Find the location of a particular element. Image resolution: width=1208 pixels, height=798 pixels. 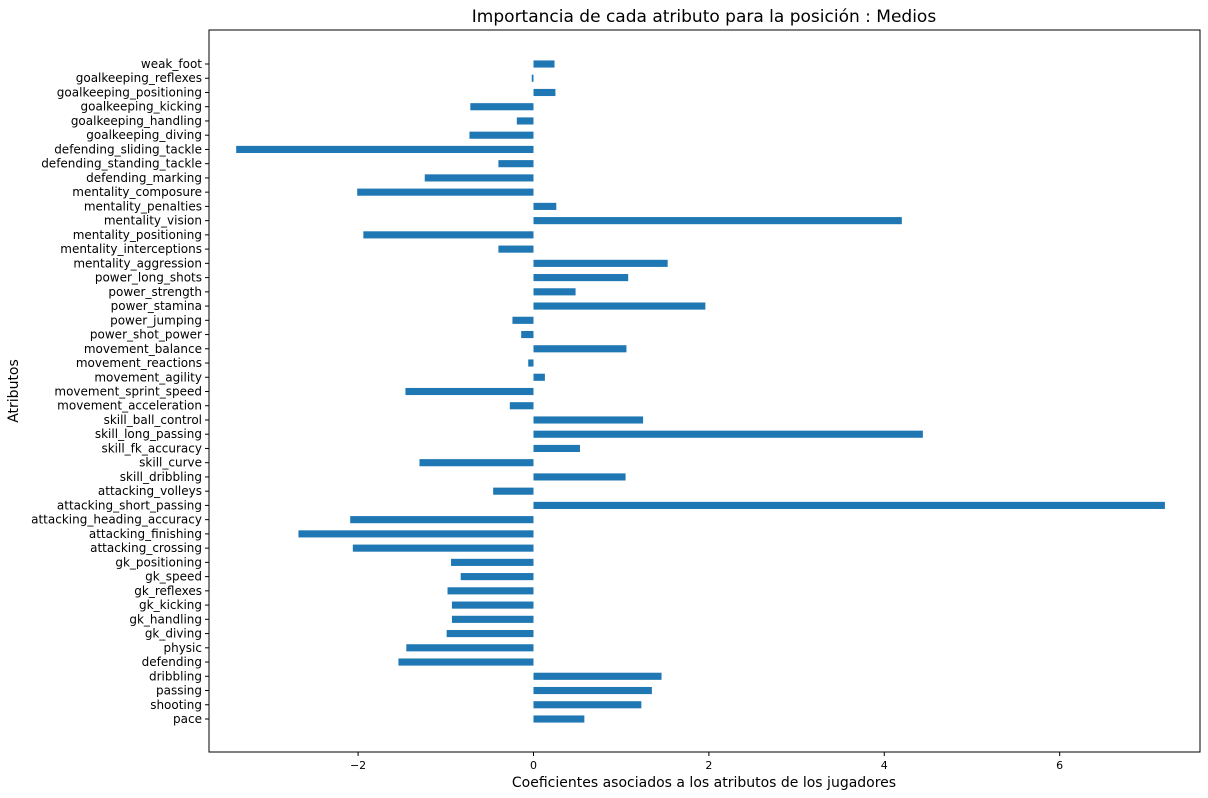

bar-dribbling is located at coordinates (597, 676).